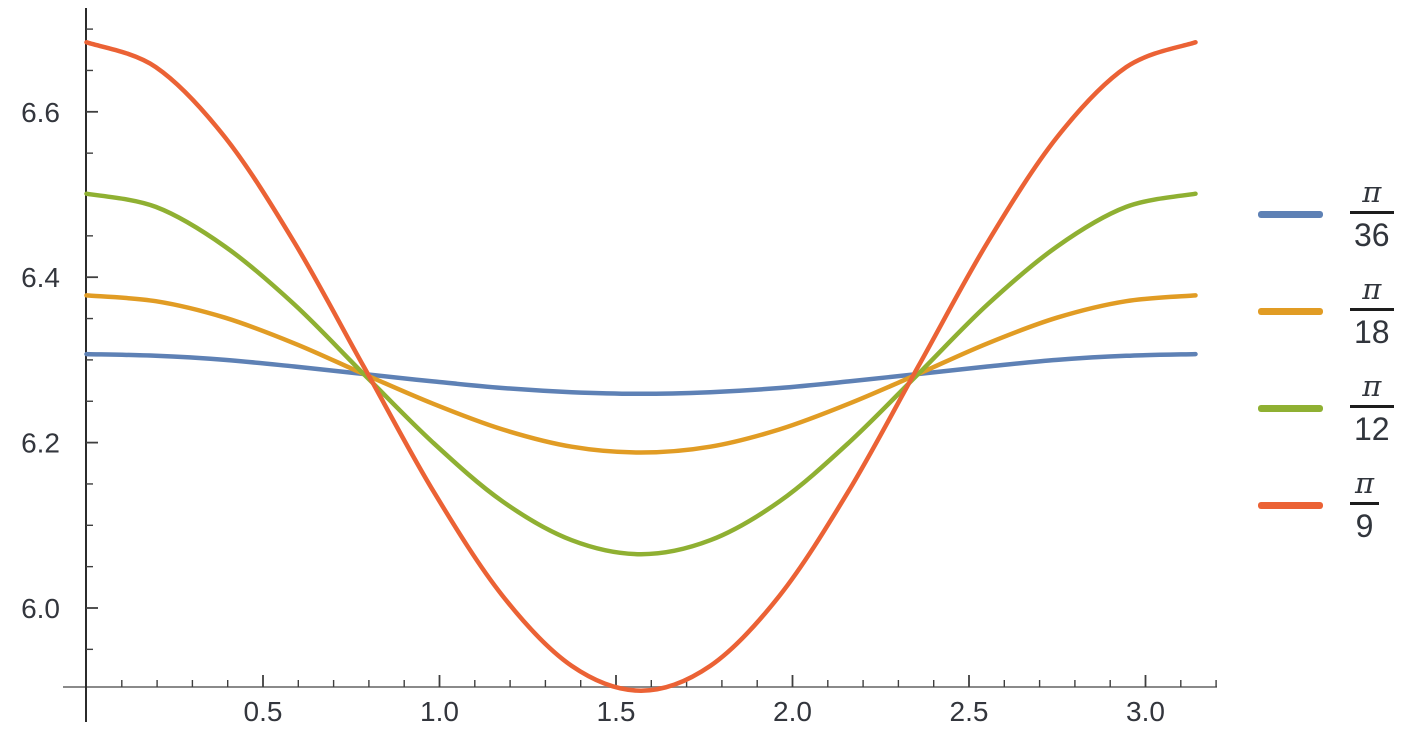  I want to click on legend-label-pi-18: π 18, so click(1372, 311).